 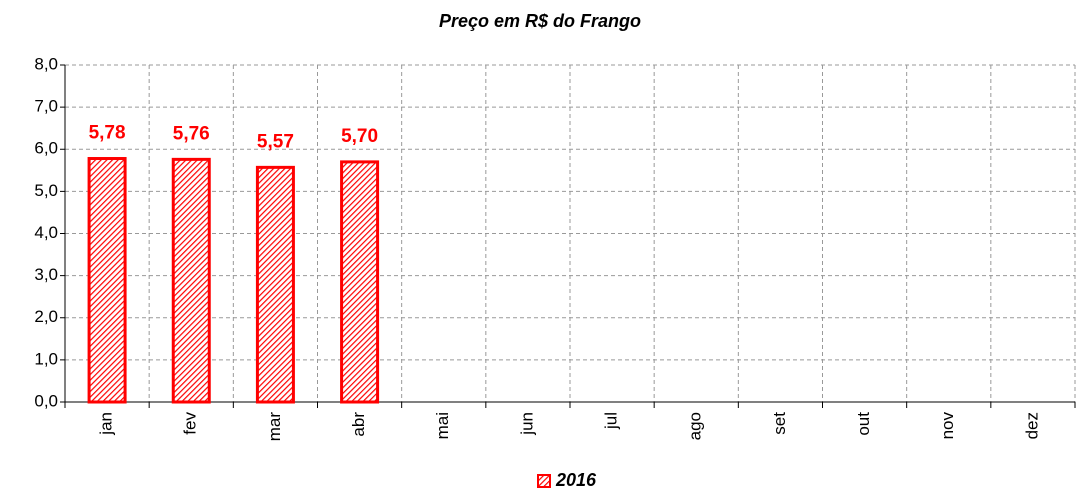 What do you see at coordinates (695, 426) in the screenshot?
I see `x-tick-label: ago` at bounding box center [695, 426].